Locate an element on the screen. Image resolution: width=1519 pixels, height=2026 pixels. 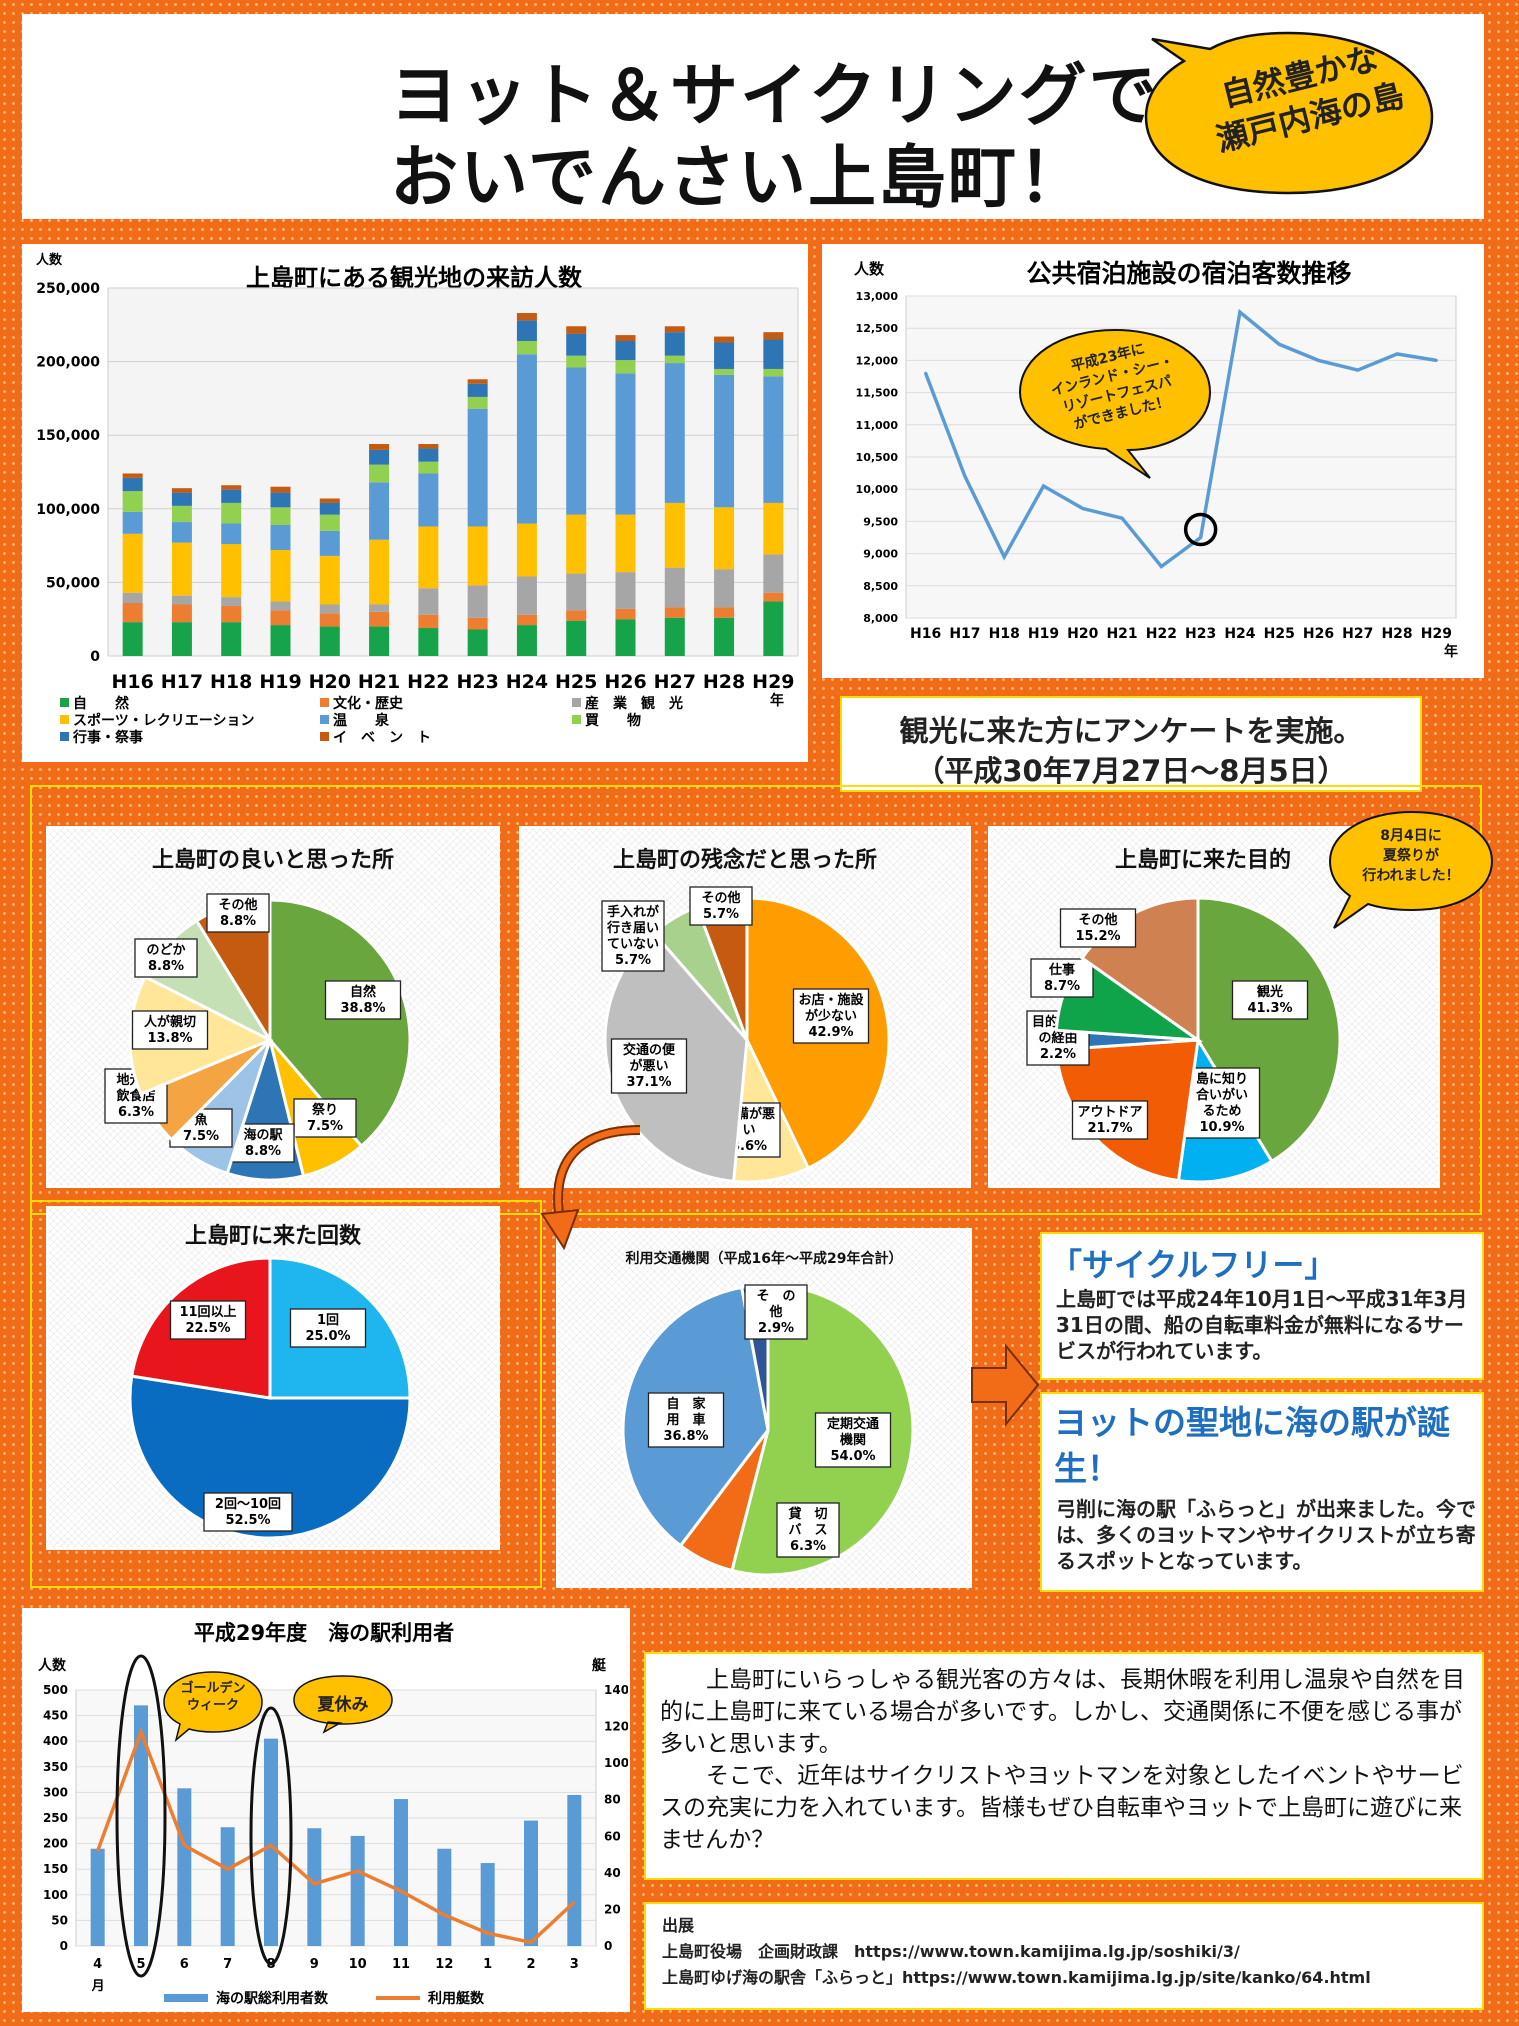
y-tick-label: 400 is located at coordinates (55, 1741).